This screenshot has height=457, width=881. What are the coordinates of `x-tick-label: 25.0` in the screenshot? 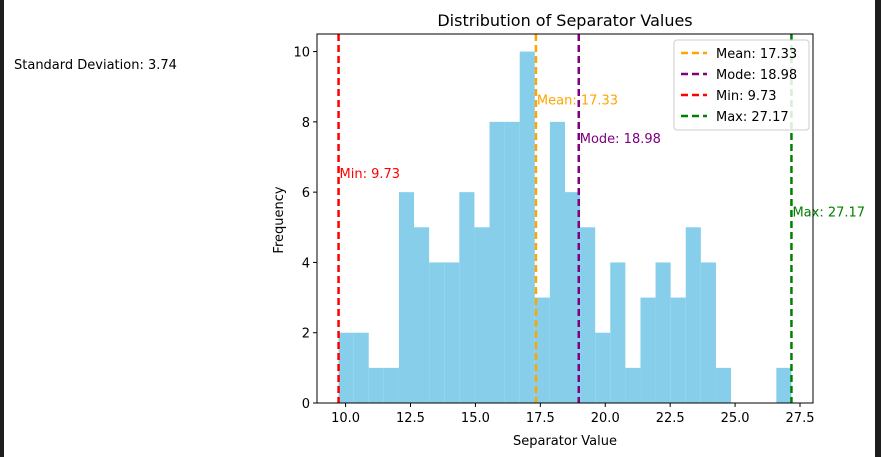 It's located at (735, 418).